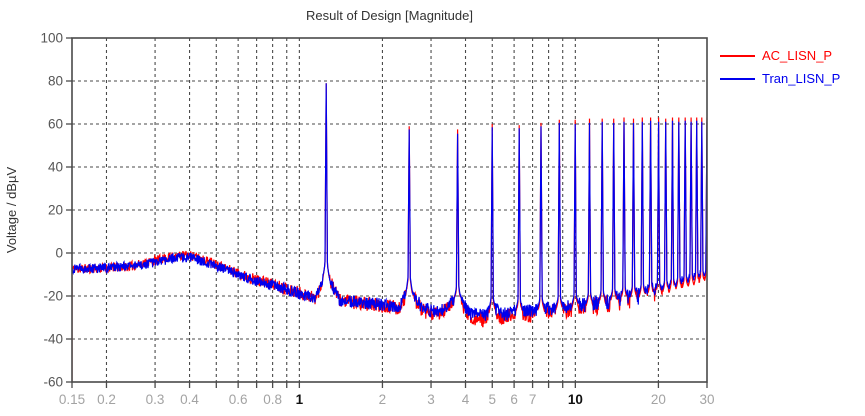  Describe the element at coordinates (533, 399) in the screenshot. I see `x-tick-label: 7` at that location.